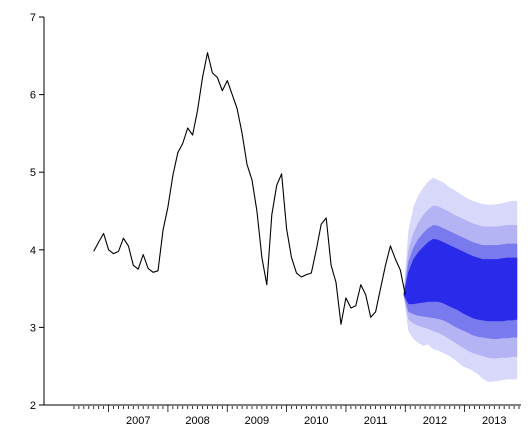 The height and width of the screenshot is (428, 528). Describe the element at coordinates (257, 421) in the screenshot. I see `x-tick-label: 2009` at that location.